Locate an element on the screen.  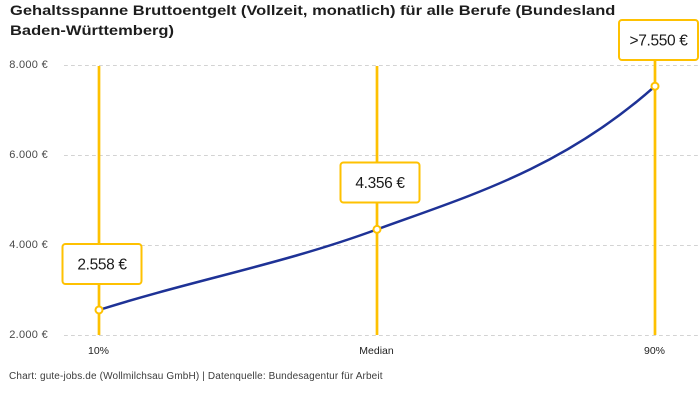
svg-text: 2.000 € is located at coordinates (28, 335).